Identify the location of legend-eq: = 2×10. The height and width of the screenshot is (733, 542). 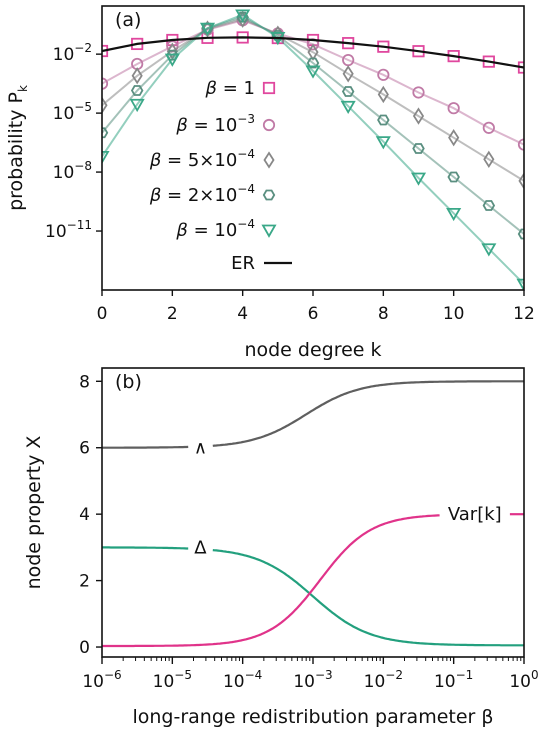
(199, 195).